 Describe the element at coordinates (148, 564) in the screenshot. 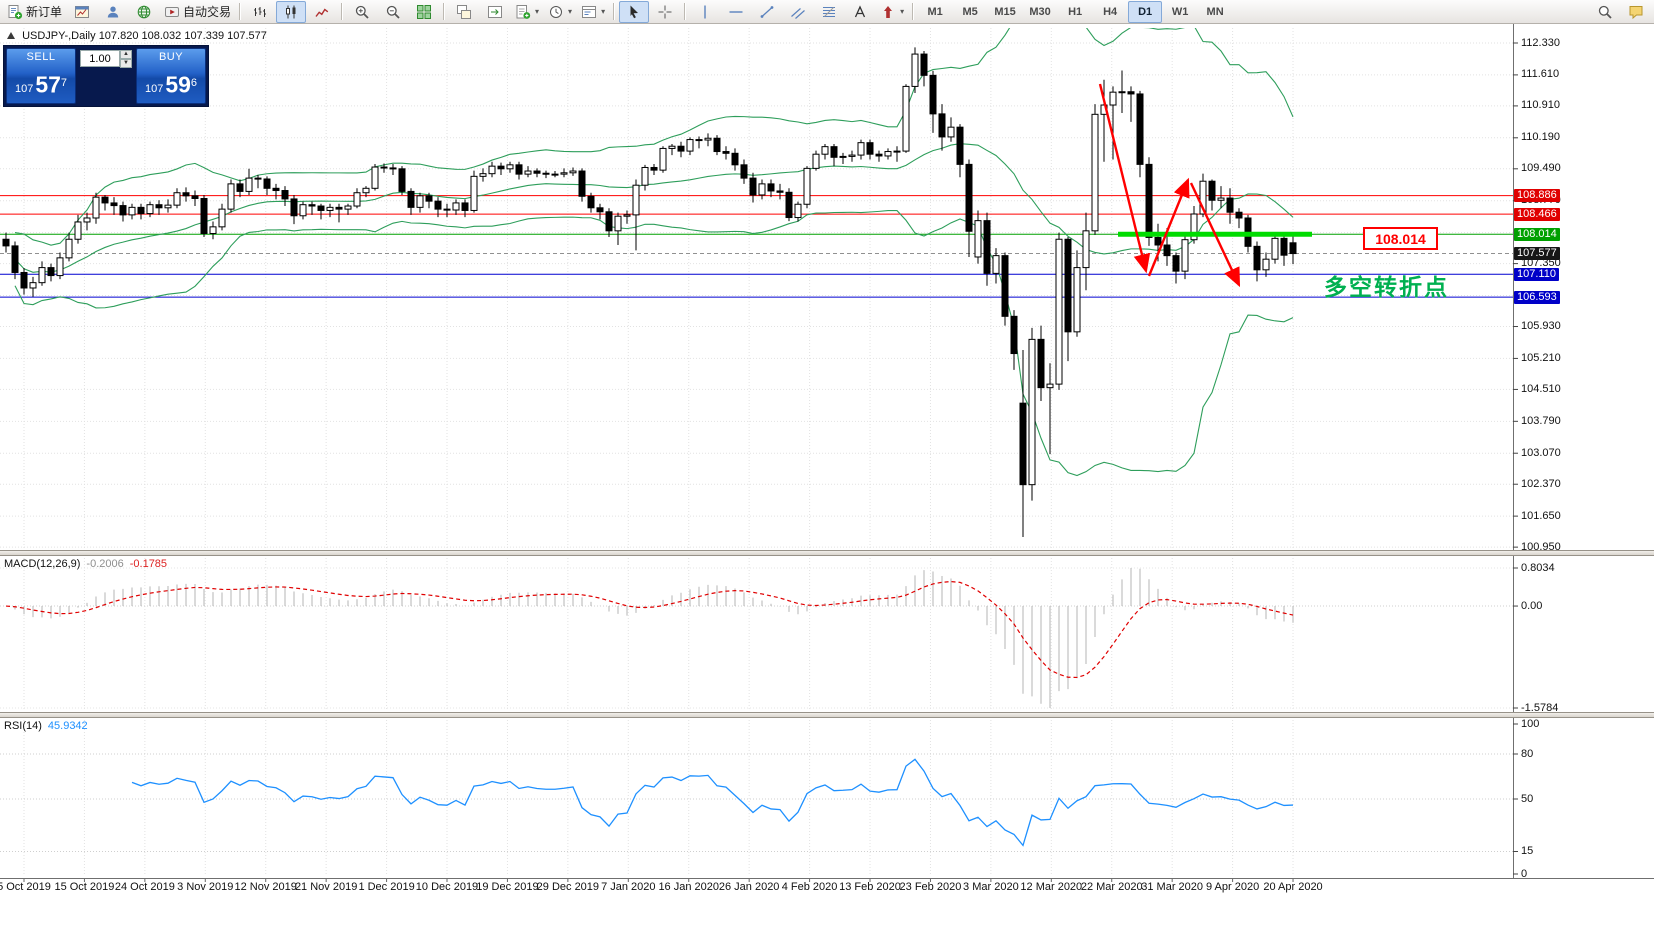

I see `macd-signal-value: -0.1785` at that location.